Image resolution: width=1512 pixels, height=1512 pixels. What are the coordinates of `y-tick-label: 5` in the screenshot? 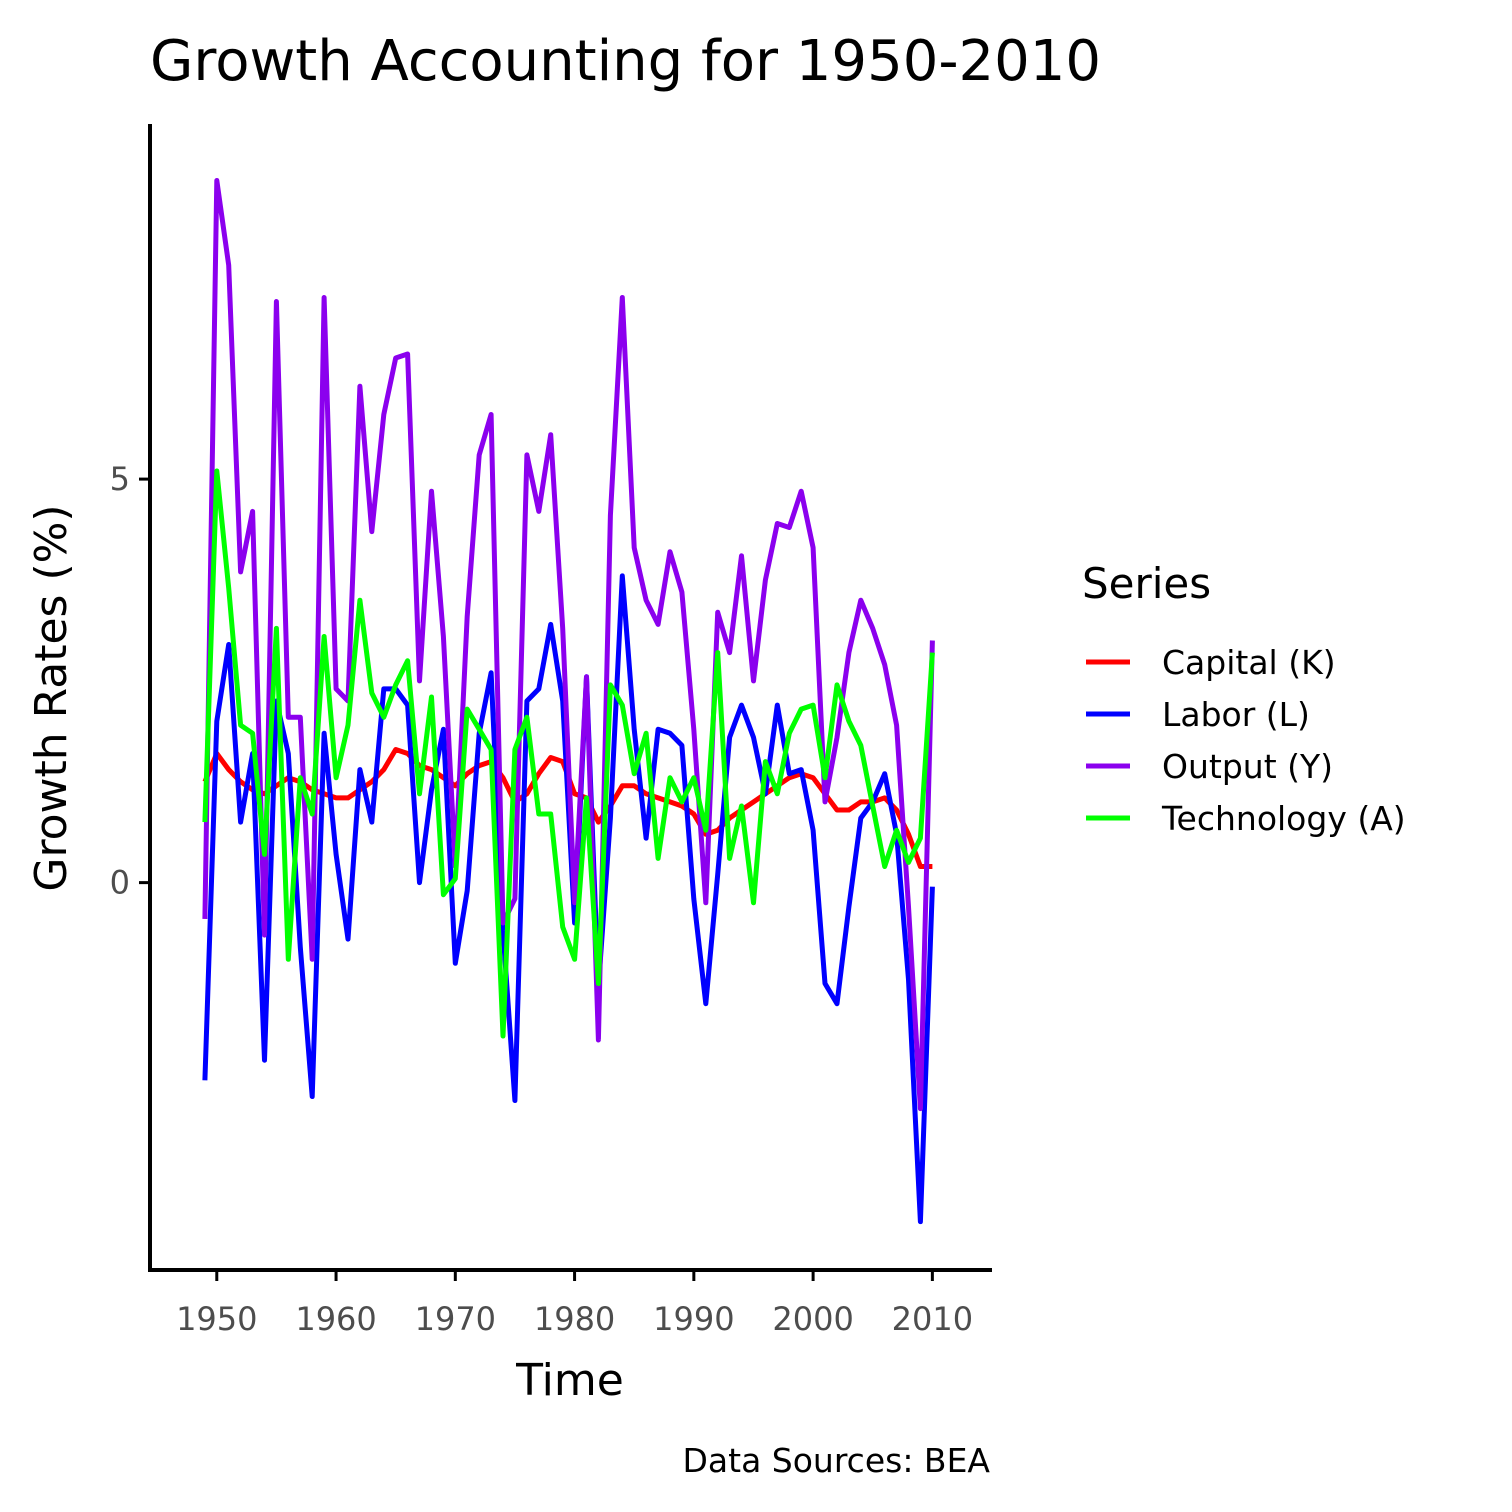 It's located at (120, 479).